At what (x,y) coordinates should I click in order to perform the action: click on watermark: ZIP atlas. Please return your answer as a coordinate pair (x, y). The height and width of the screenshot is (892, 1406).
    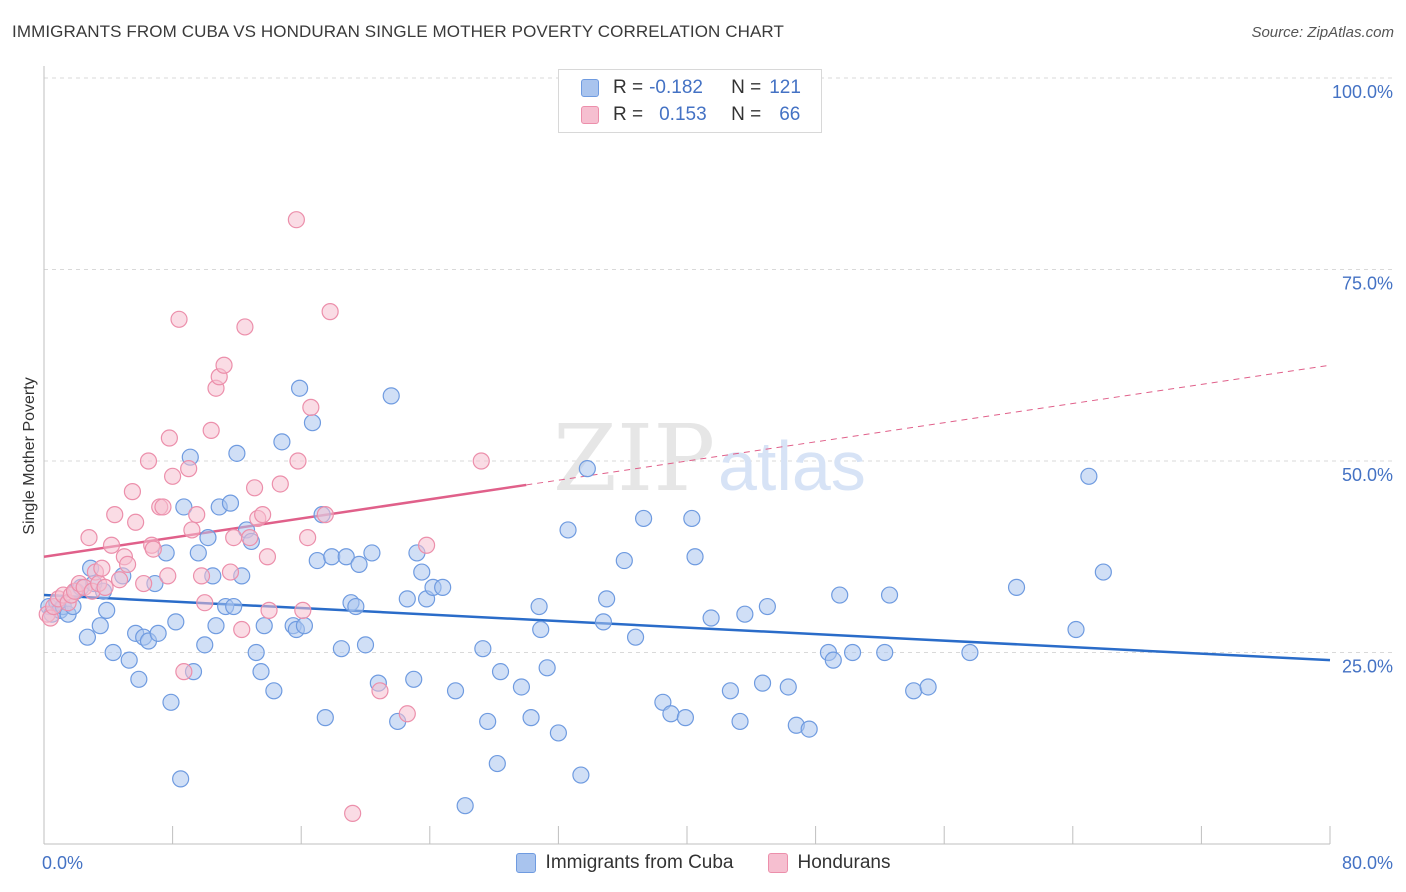
    Looking at the image, I should click on (709, 458).